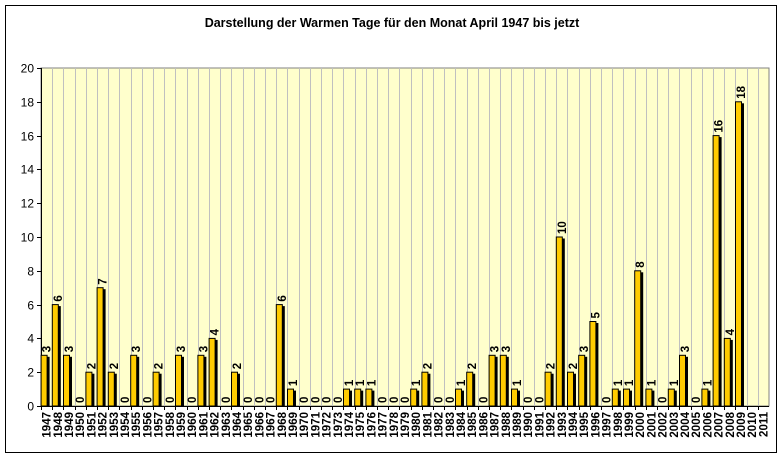 This screenshot has height=461, width=784. I want to click on x-tick-label: 1991, so click(540, 424).